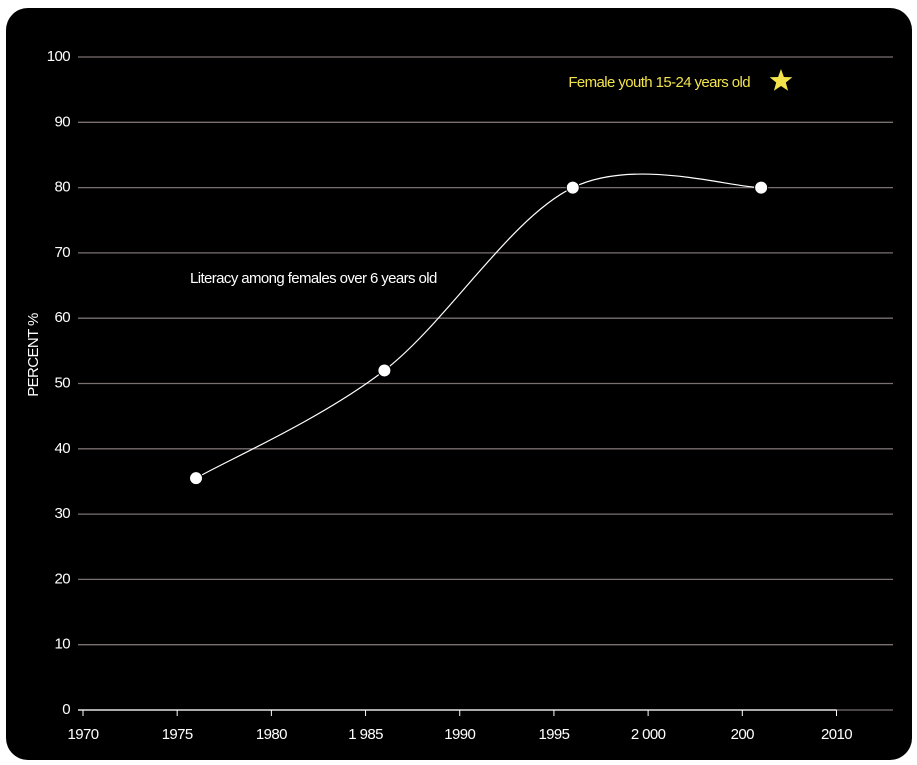 The image size is (917, 765). What do you see at coordinates (63, 382) in the screenshot?
I see `y-tick-label: 50` at bounding box center [63, 382].